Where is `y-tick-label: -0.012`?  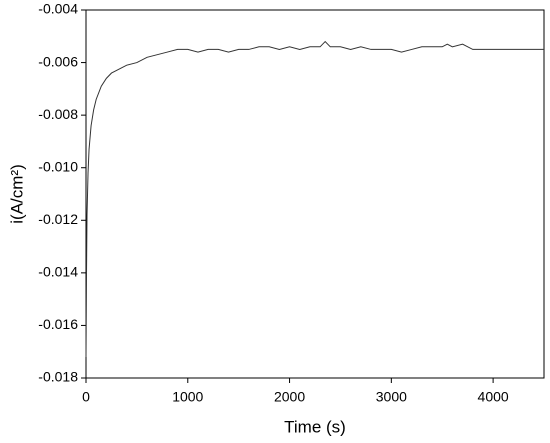 y-tick-label: -0.012 is located at coordinates (58, 219).